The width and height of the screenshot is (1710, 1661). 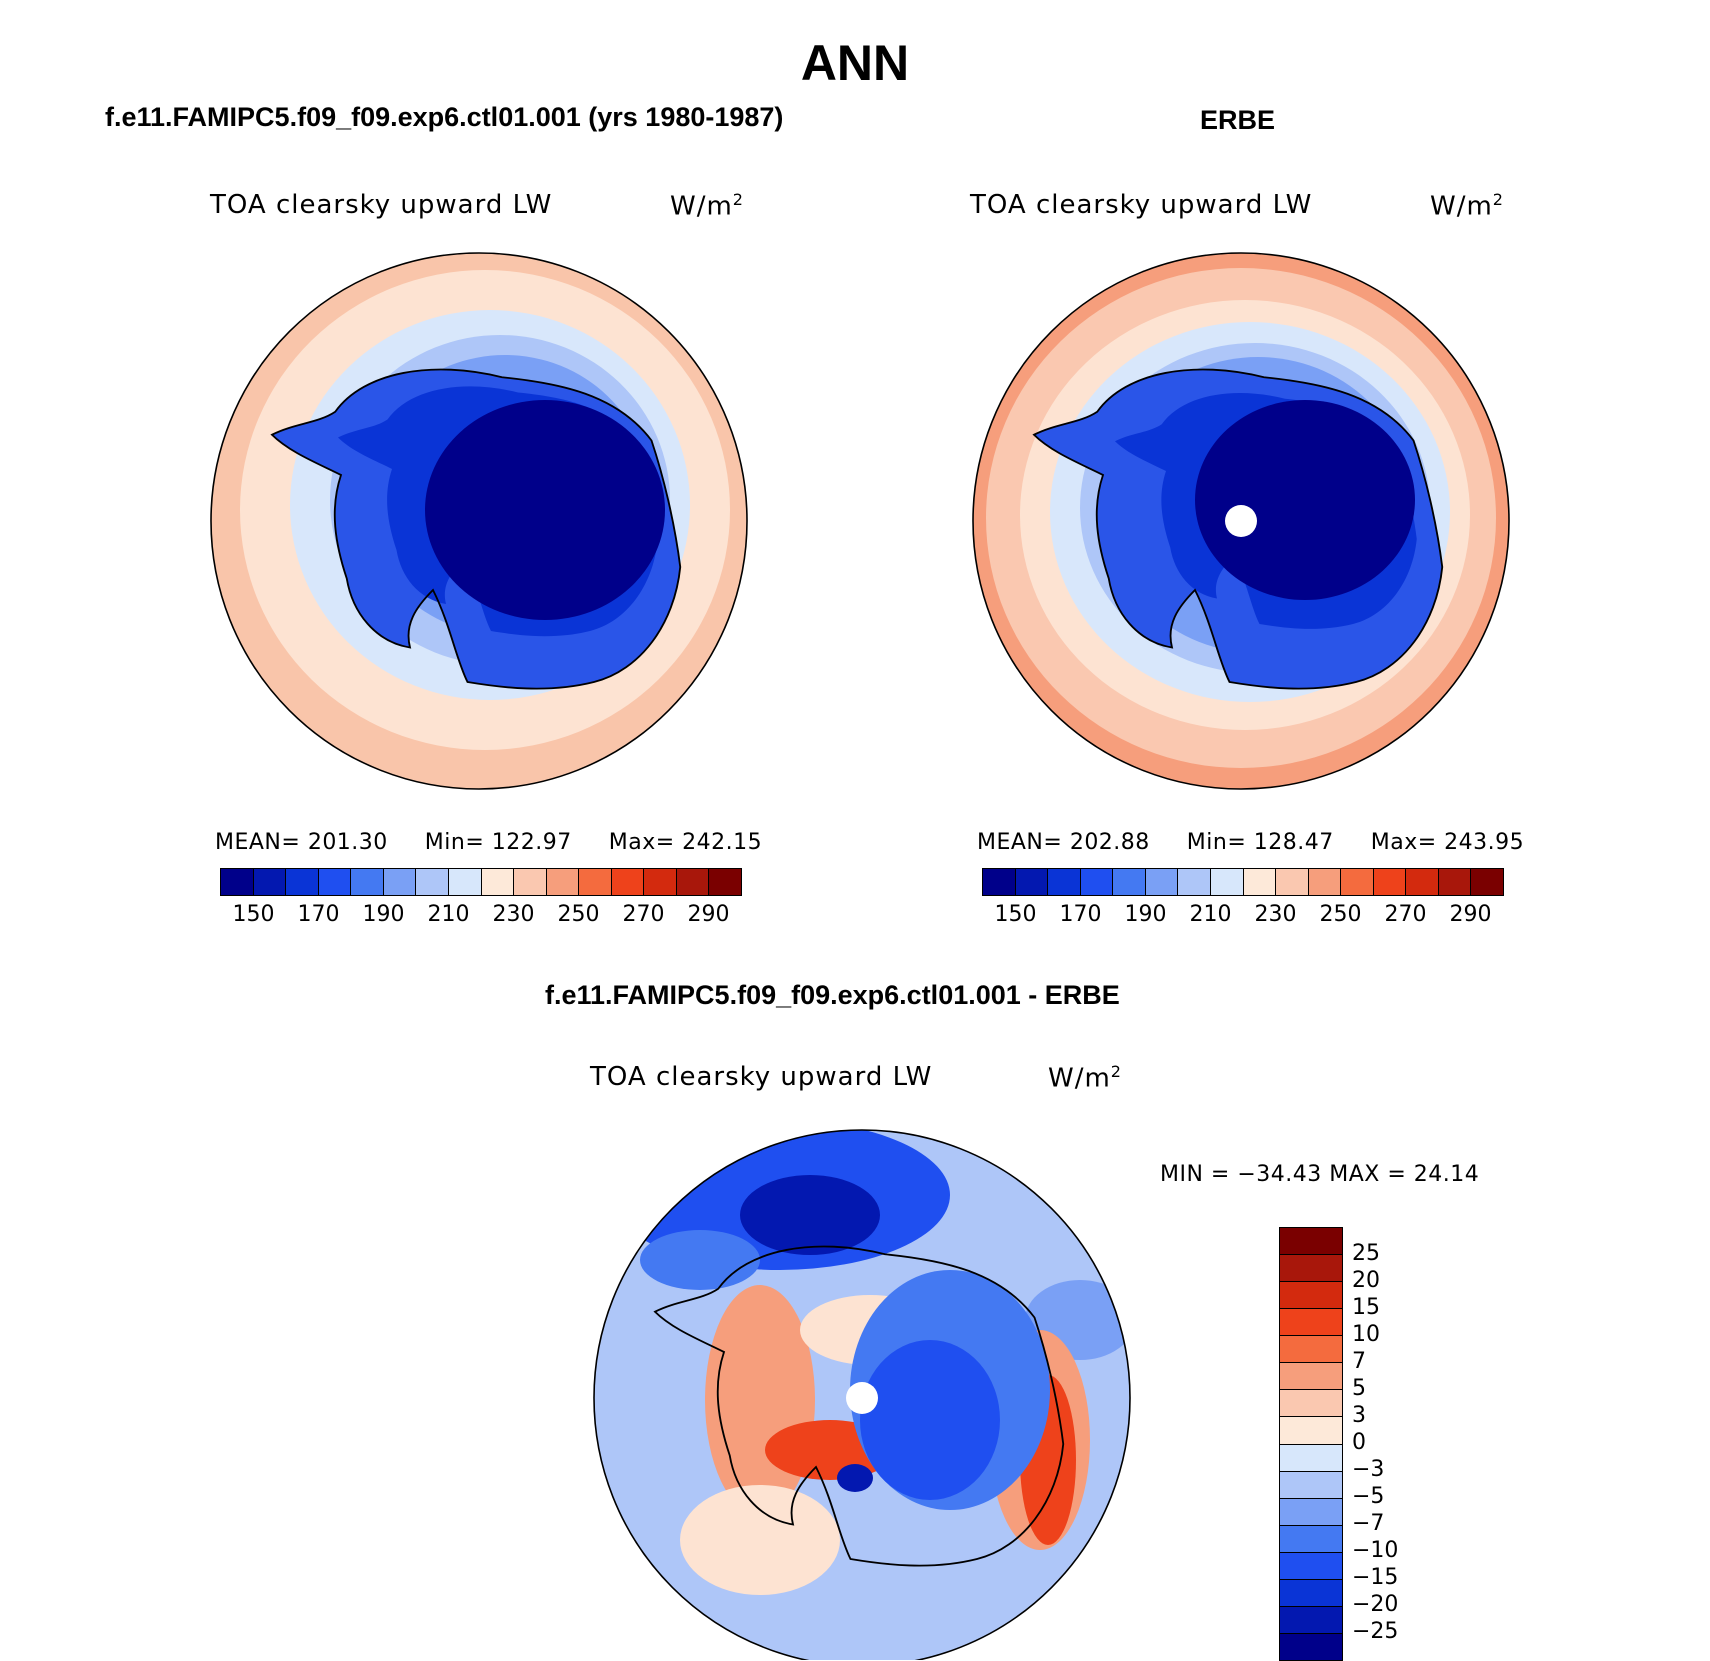 I want to click on right-colorbar, so click(x=1243, y=882).